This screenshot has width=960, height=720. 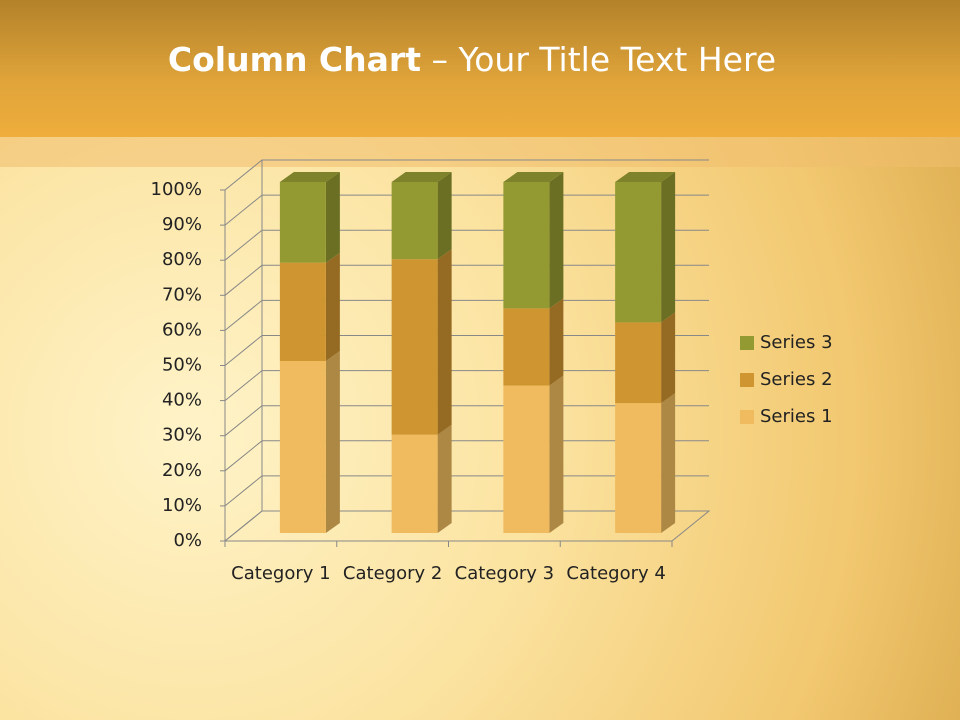 I want to click on x-tick-label: Category 2, so click(x=392, y=573).